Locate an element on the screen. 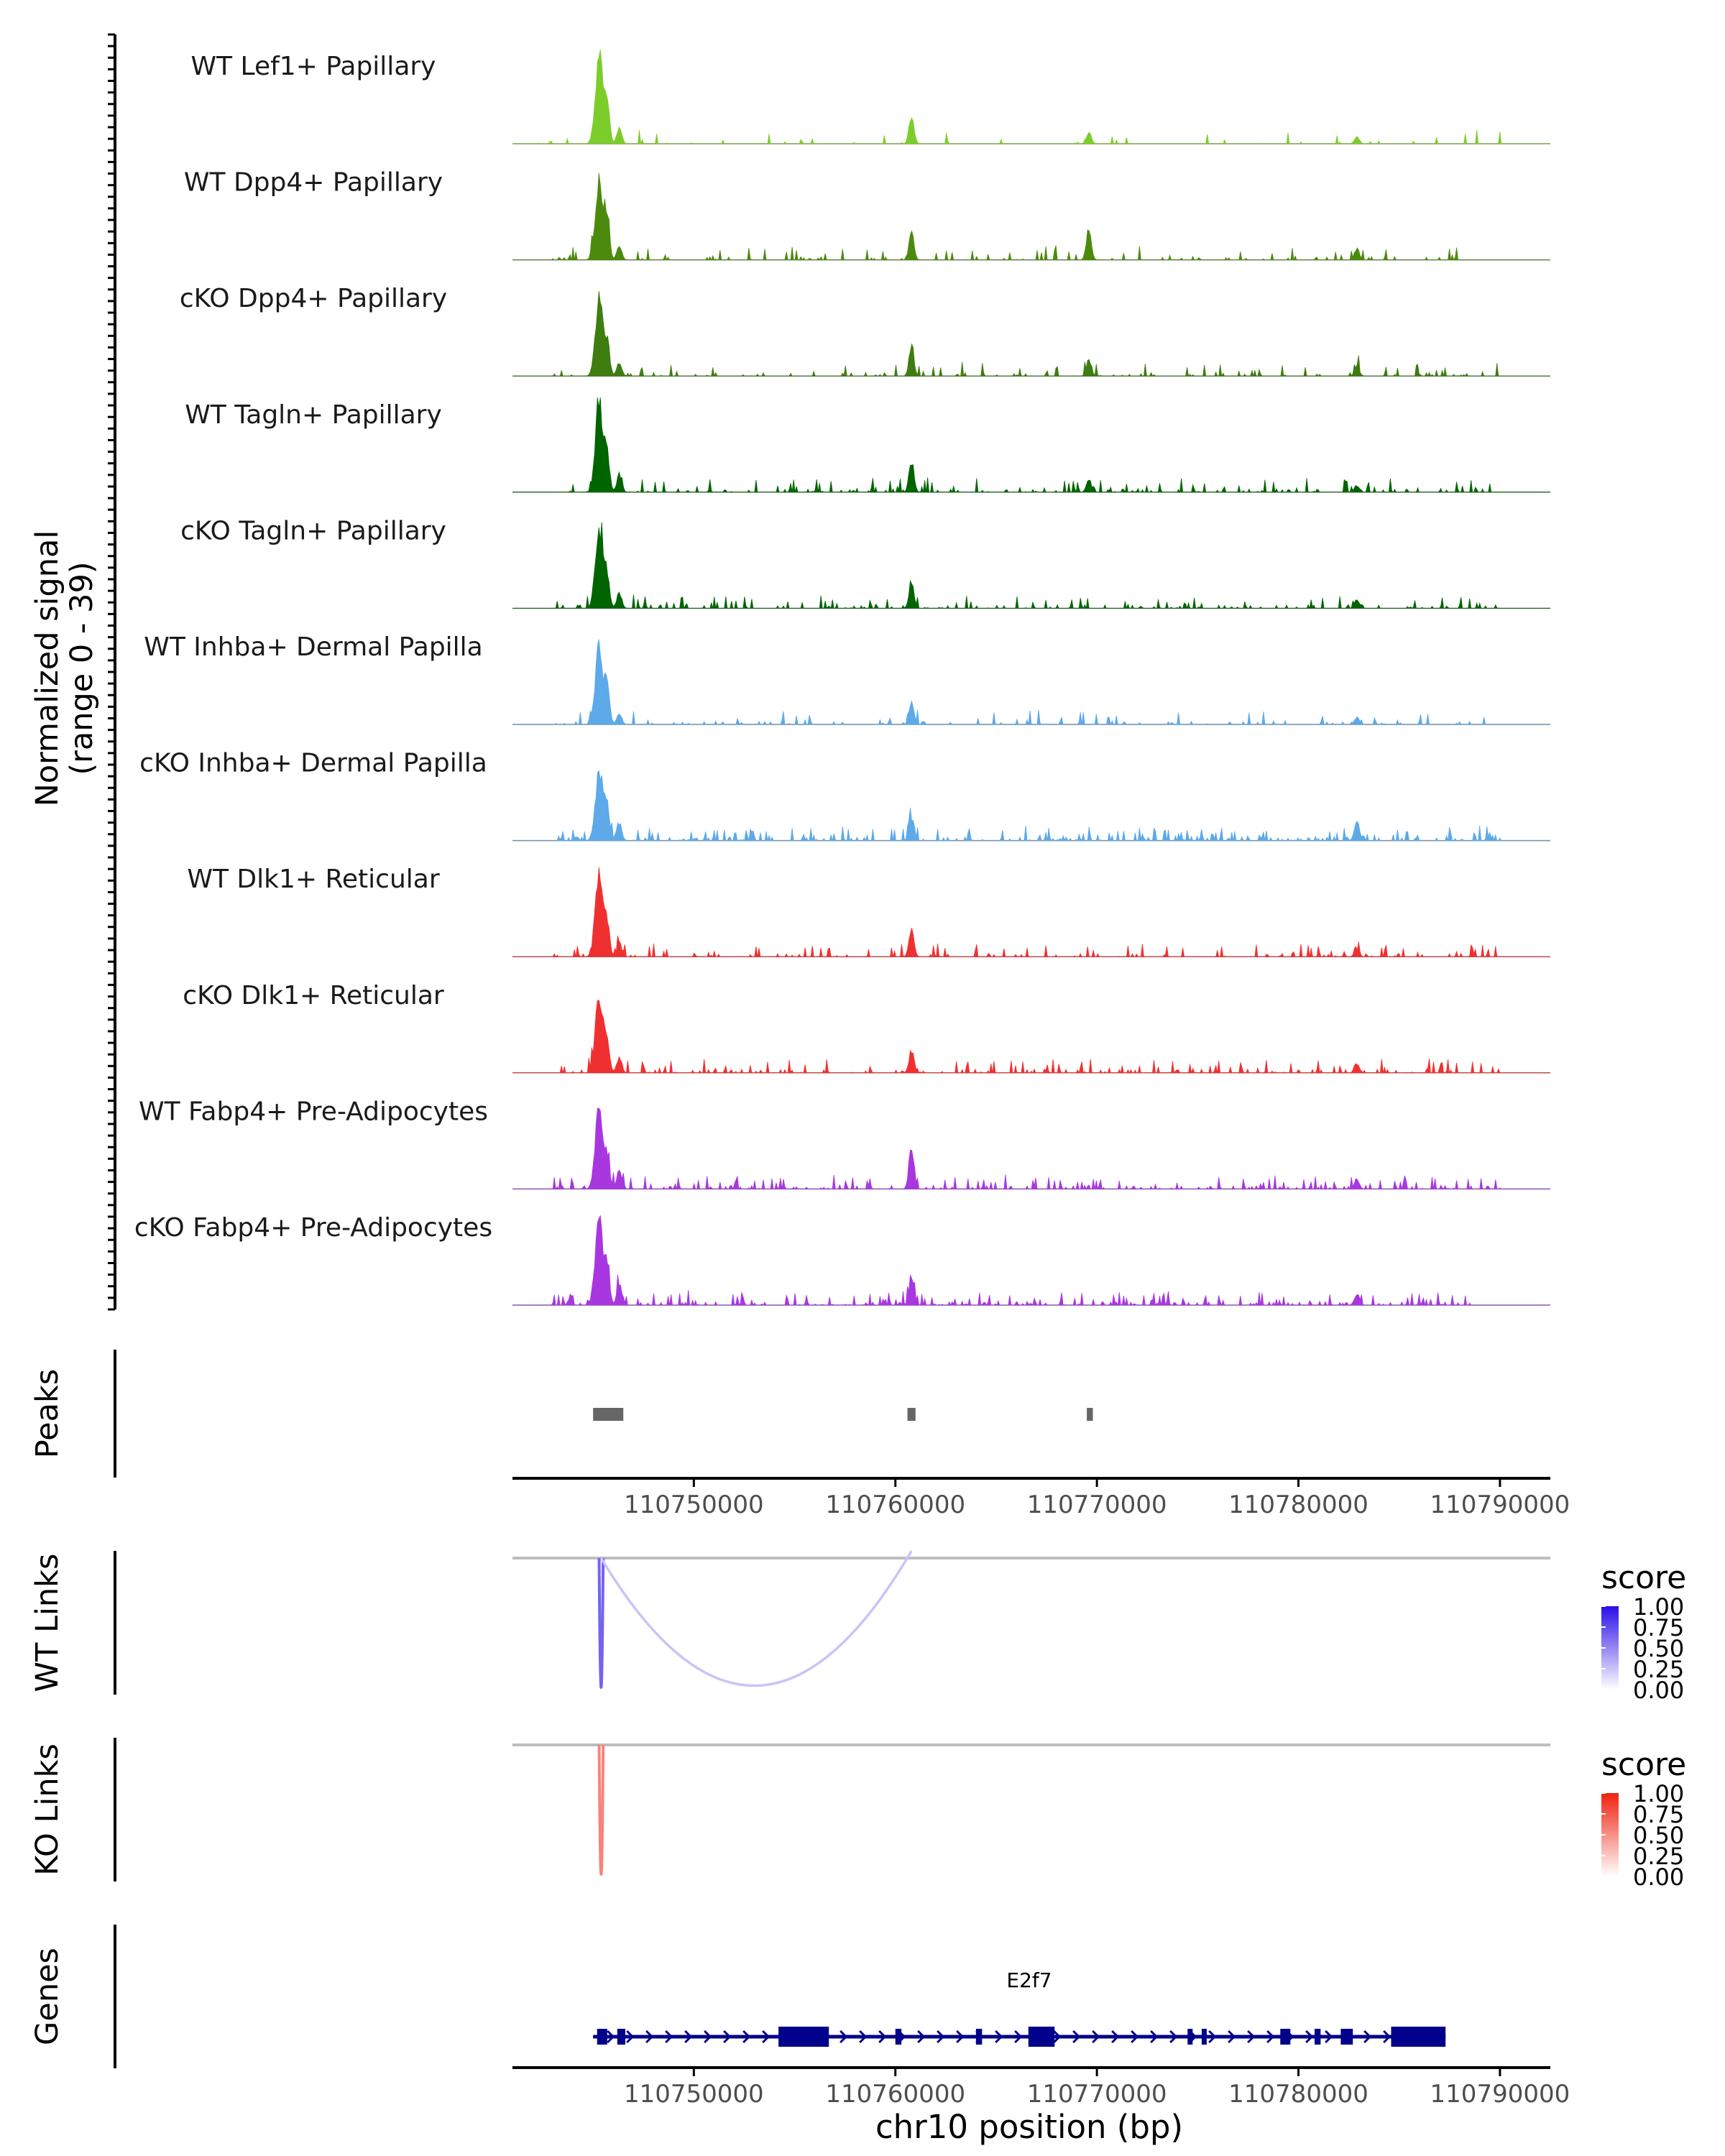 The width and height of the screenshot is (1725, 2156). coverage-track: WT Tagln+ Papillary is located at coordinates (867, 445).